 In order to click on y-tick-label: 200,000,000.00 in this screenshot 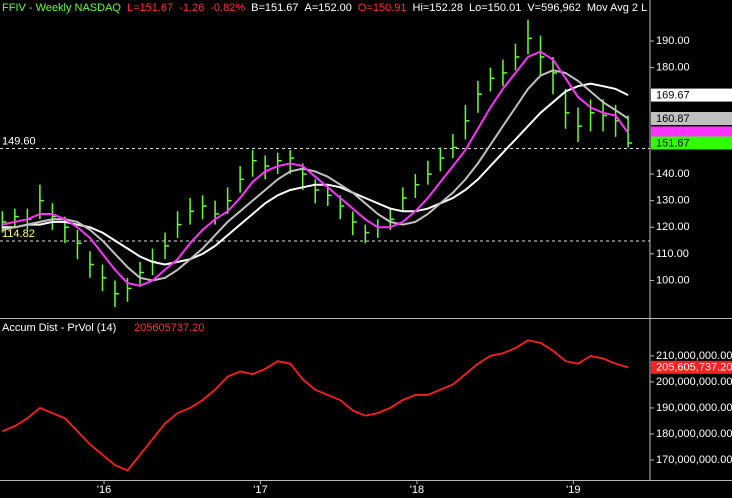, I will do `click(694, 382)`.